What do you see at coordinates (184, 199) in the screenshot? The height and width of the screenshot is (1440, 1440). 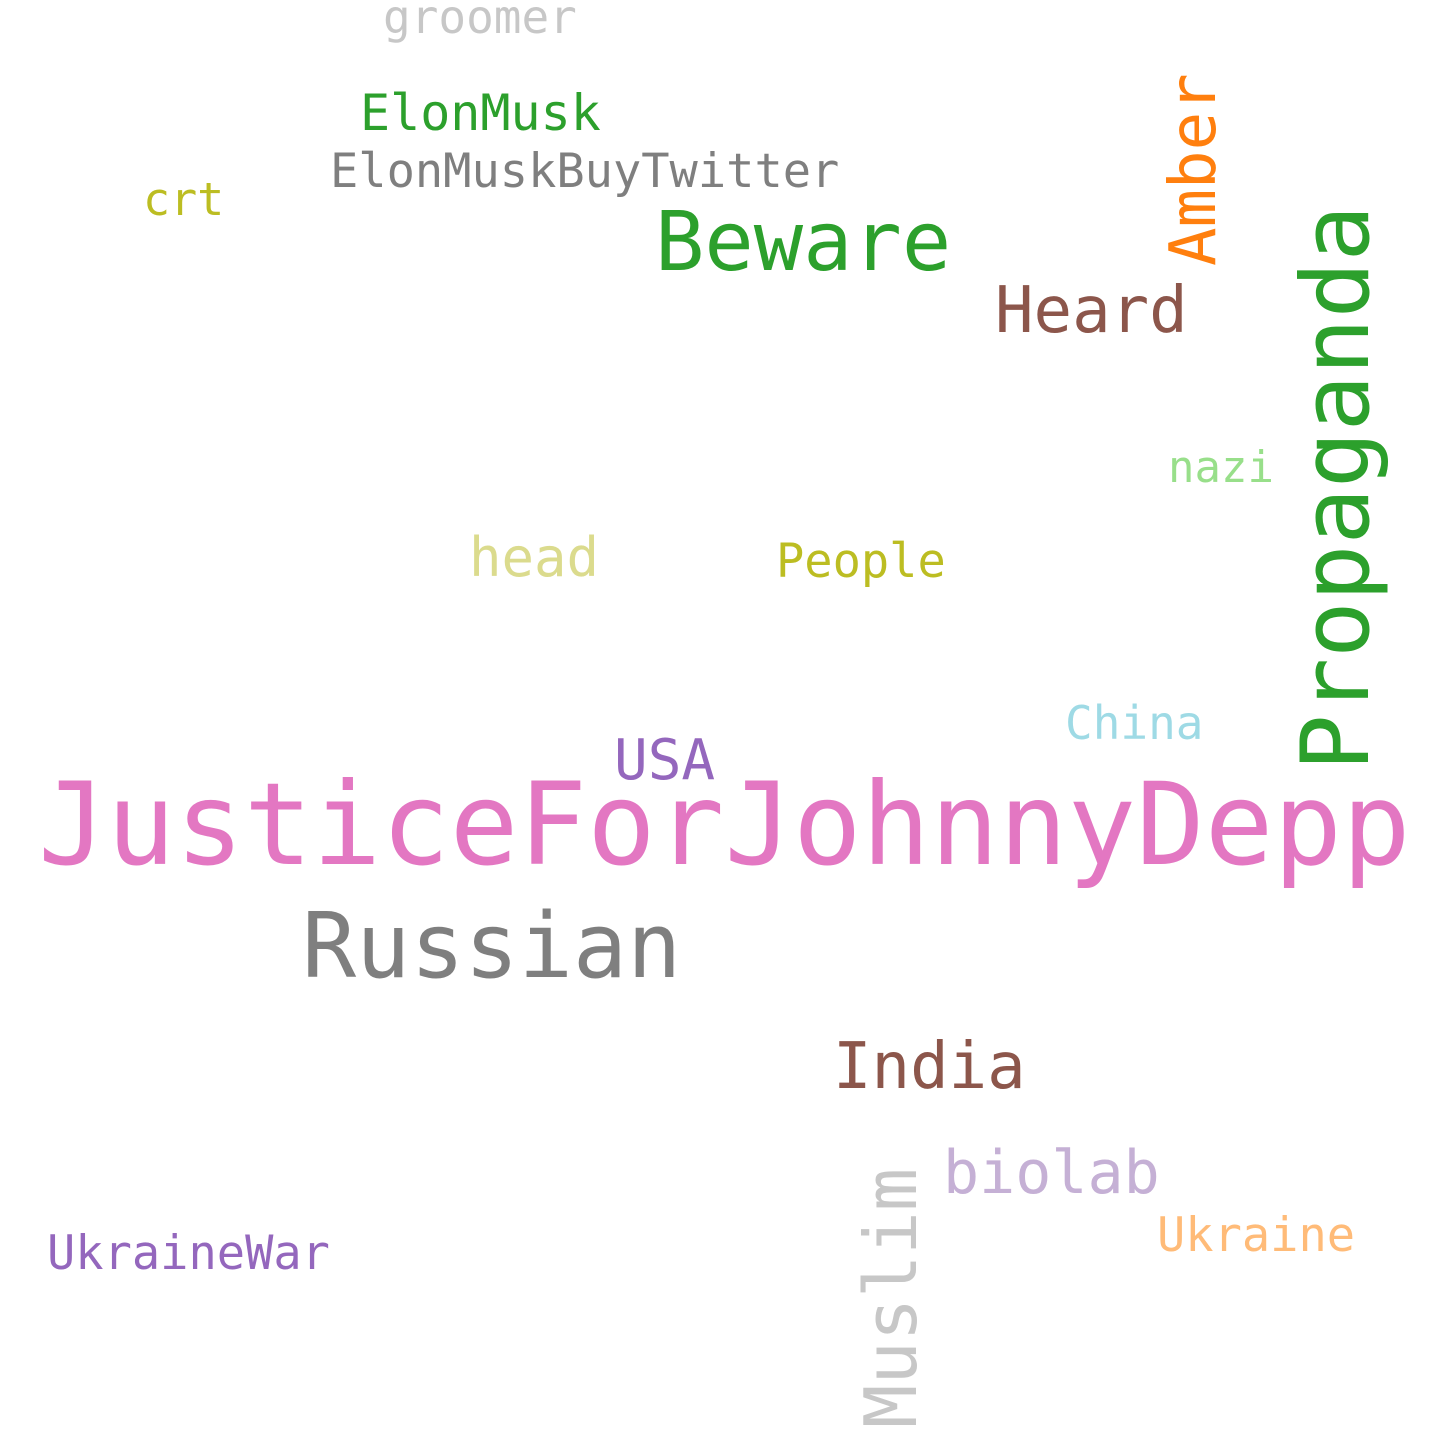 I see `word-crt: crt` at bounding box center [184, 199].